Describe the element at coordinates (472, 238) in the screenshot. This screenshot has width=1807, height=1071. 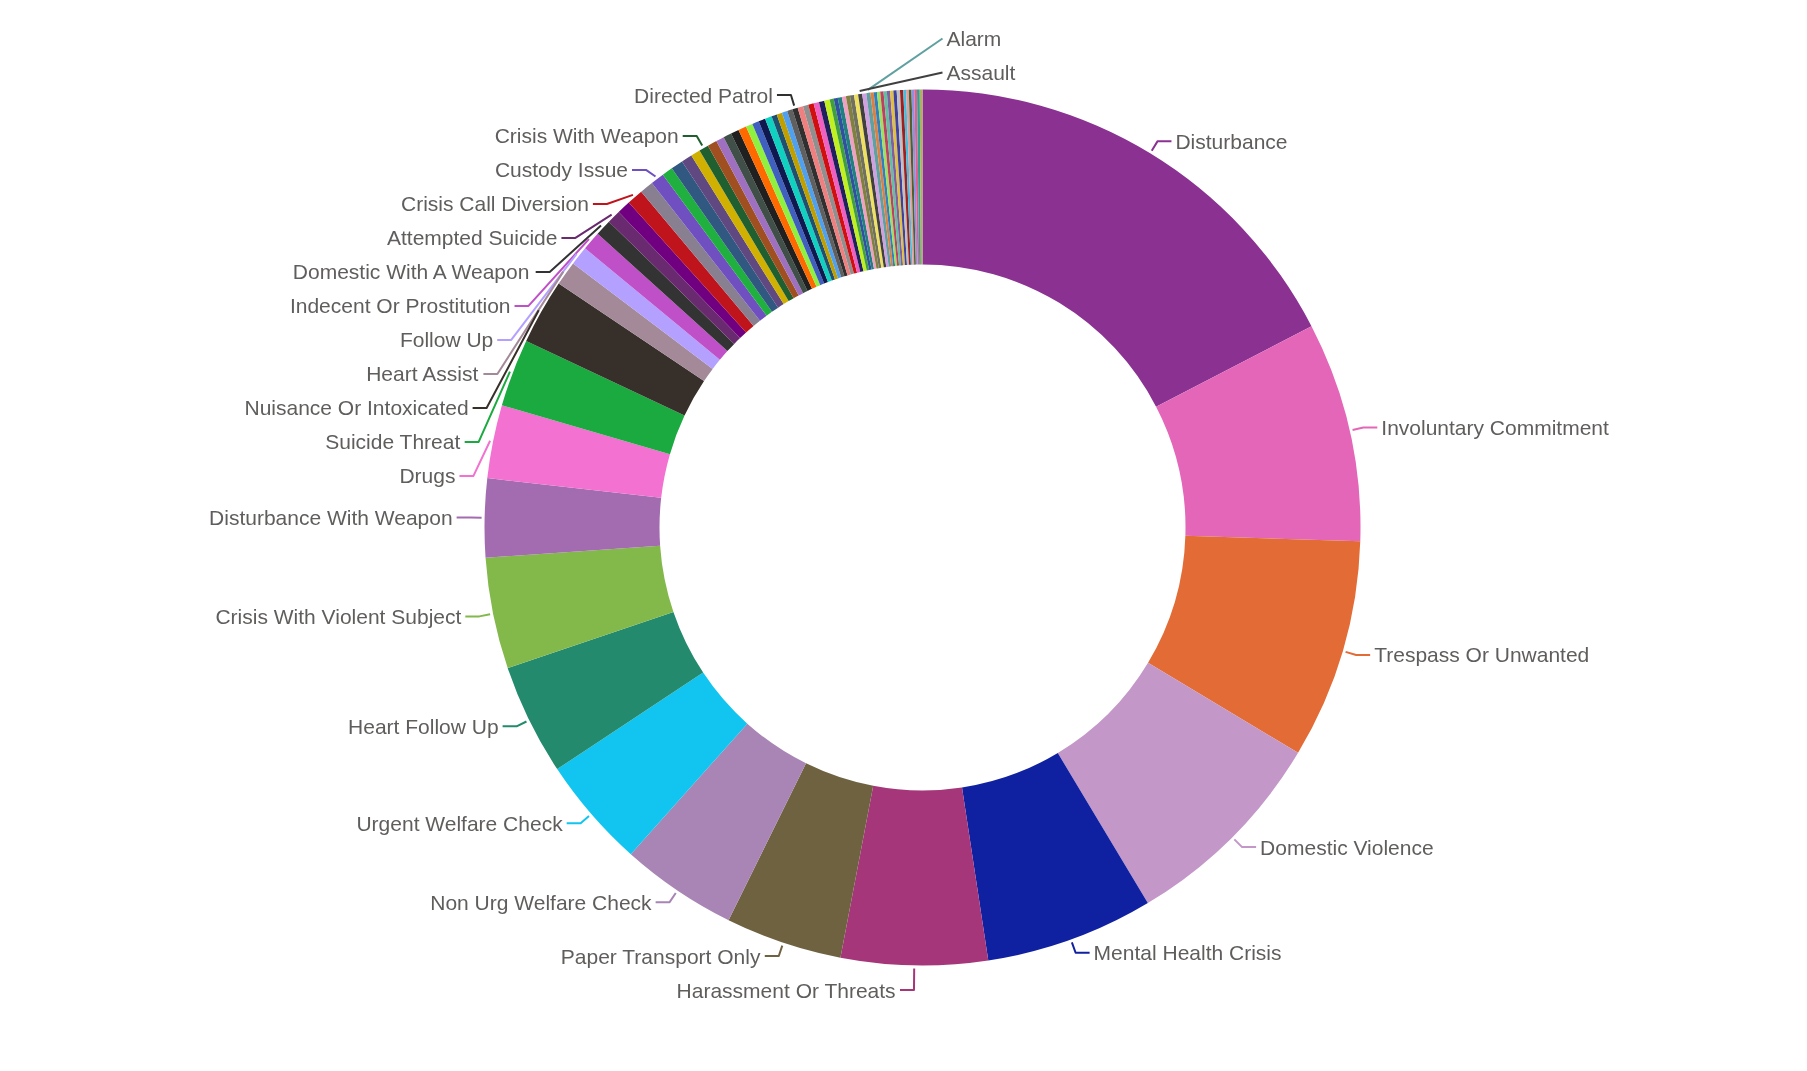
I see `slice-label: Attempted Suicide` at that location.